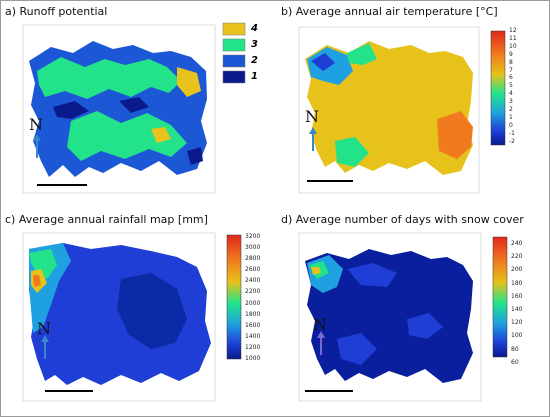  I want to click on tick-label: 8, so click(511, 62).